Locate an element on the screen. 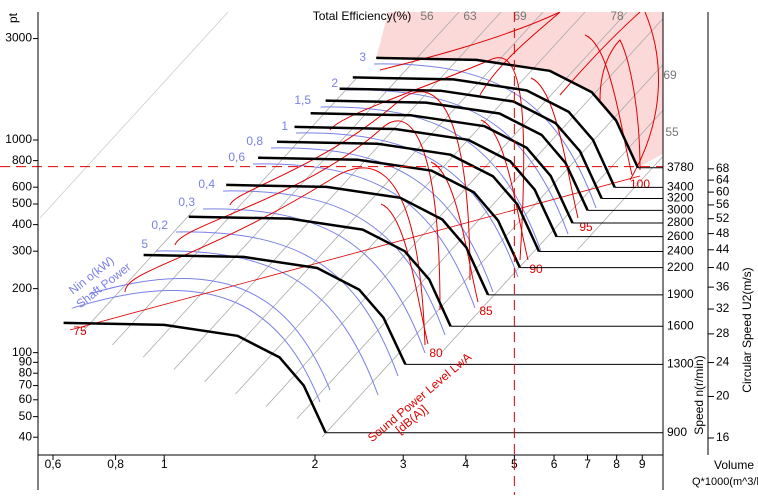 The image size is (758, 502). y2-tick-label: 56 is located at coordinates (723, 204).